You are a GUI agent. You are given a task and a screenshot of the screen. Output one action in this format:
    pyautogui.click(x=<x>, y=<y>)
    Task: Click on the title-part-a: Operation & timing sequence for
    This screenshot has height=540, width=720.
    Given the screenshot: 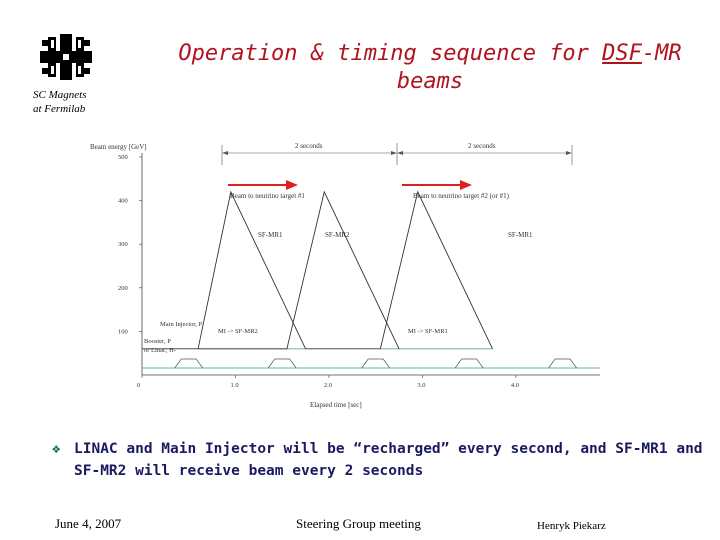 What is the action you would take?
    pyautogui.click(x=390, y=53)
    